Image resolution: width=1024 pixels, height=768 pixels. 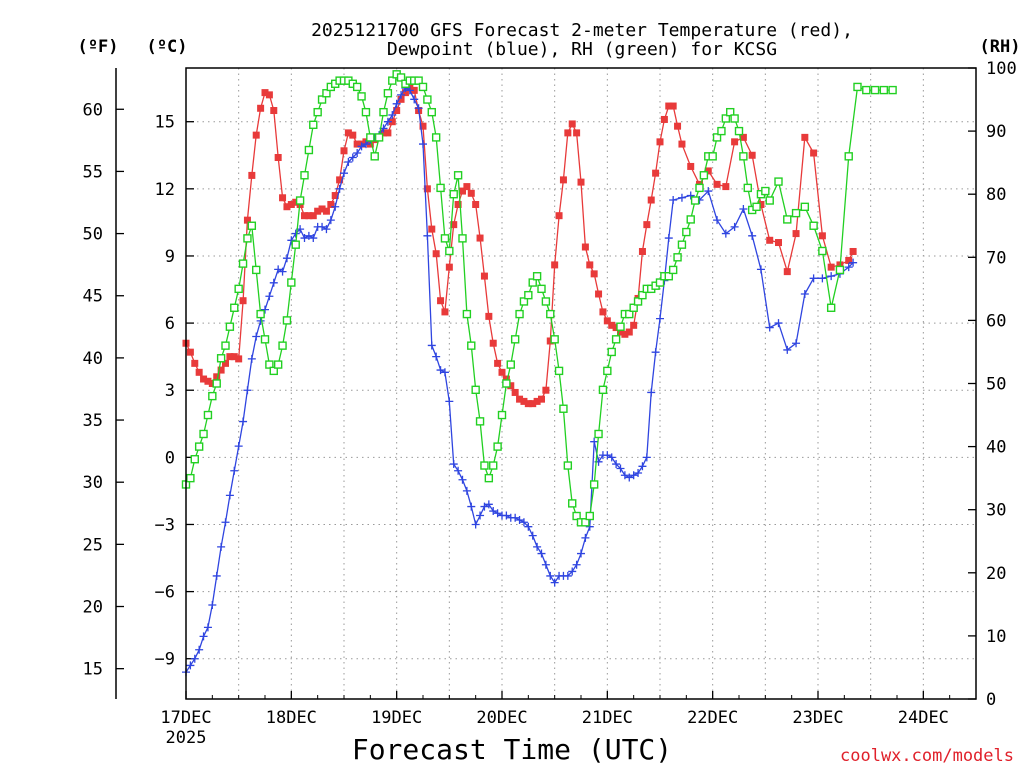 What do you see at coordinates (996, 195) in the screenshot?
I see `rh-tick-label: 80` at bounding box center [996, 195].